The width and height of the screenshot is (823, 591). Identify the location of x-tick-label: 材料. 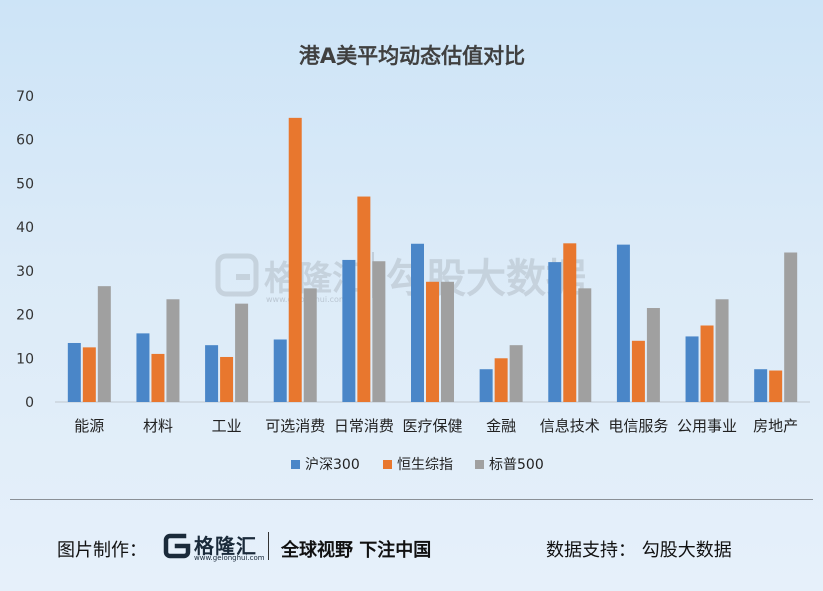
(158, 426).